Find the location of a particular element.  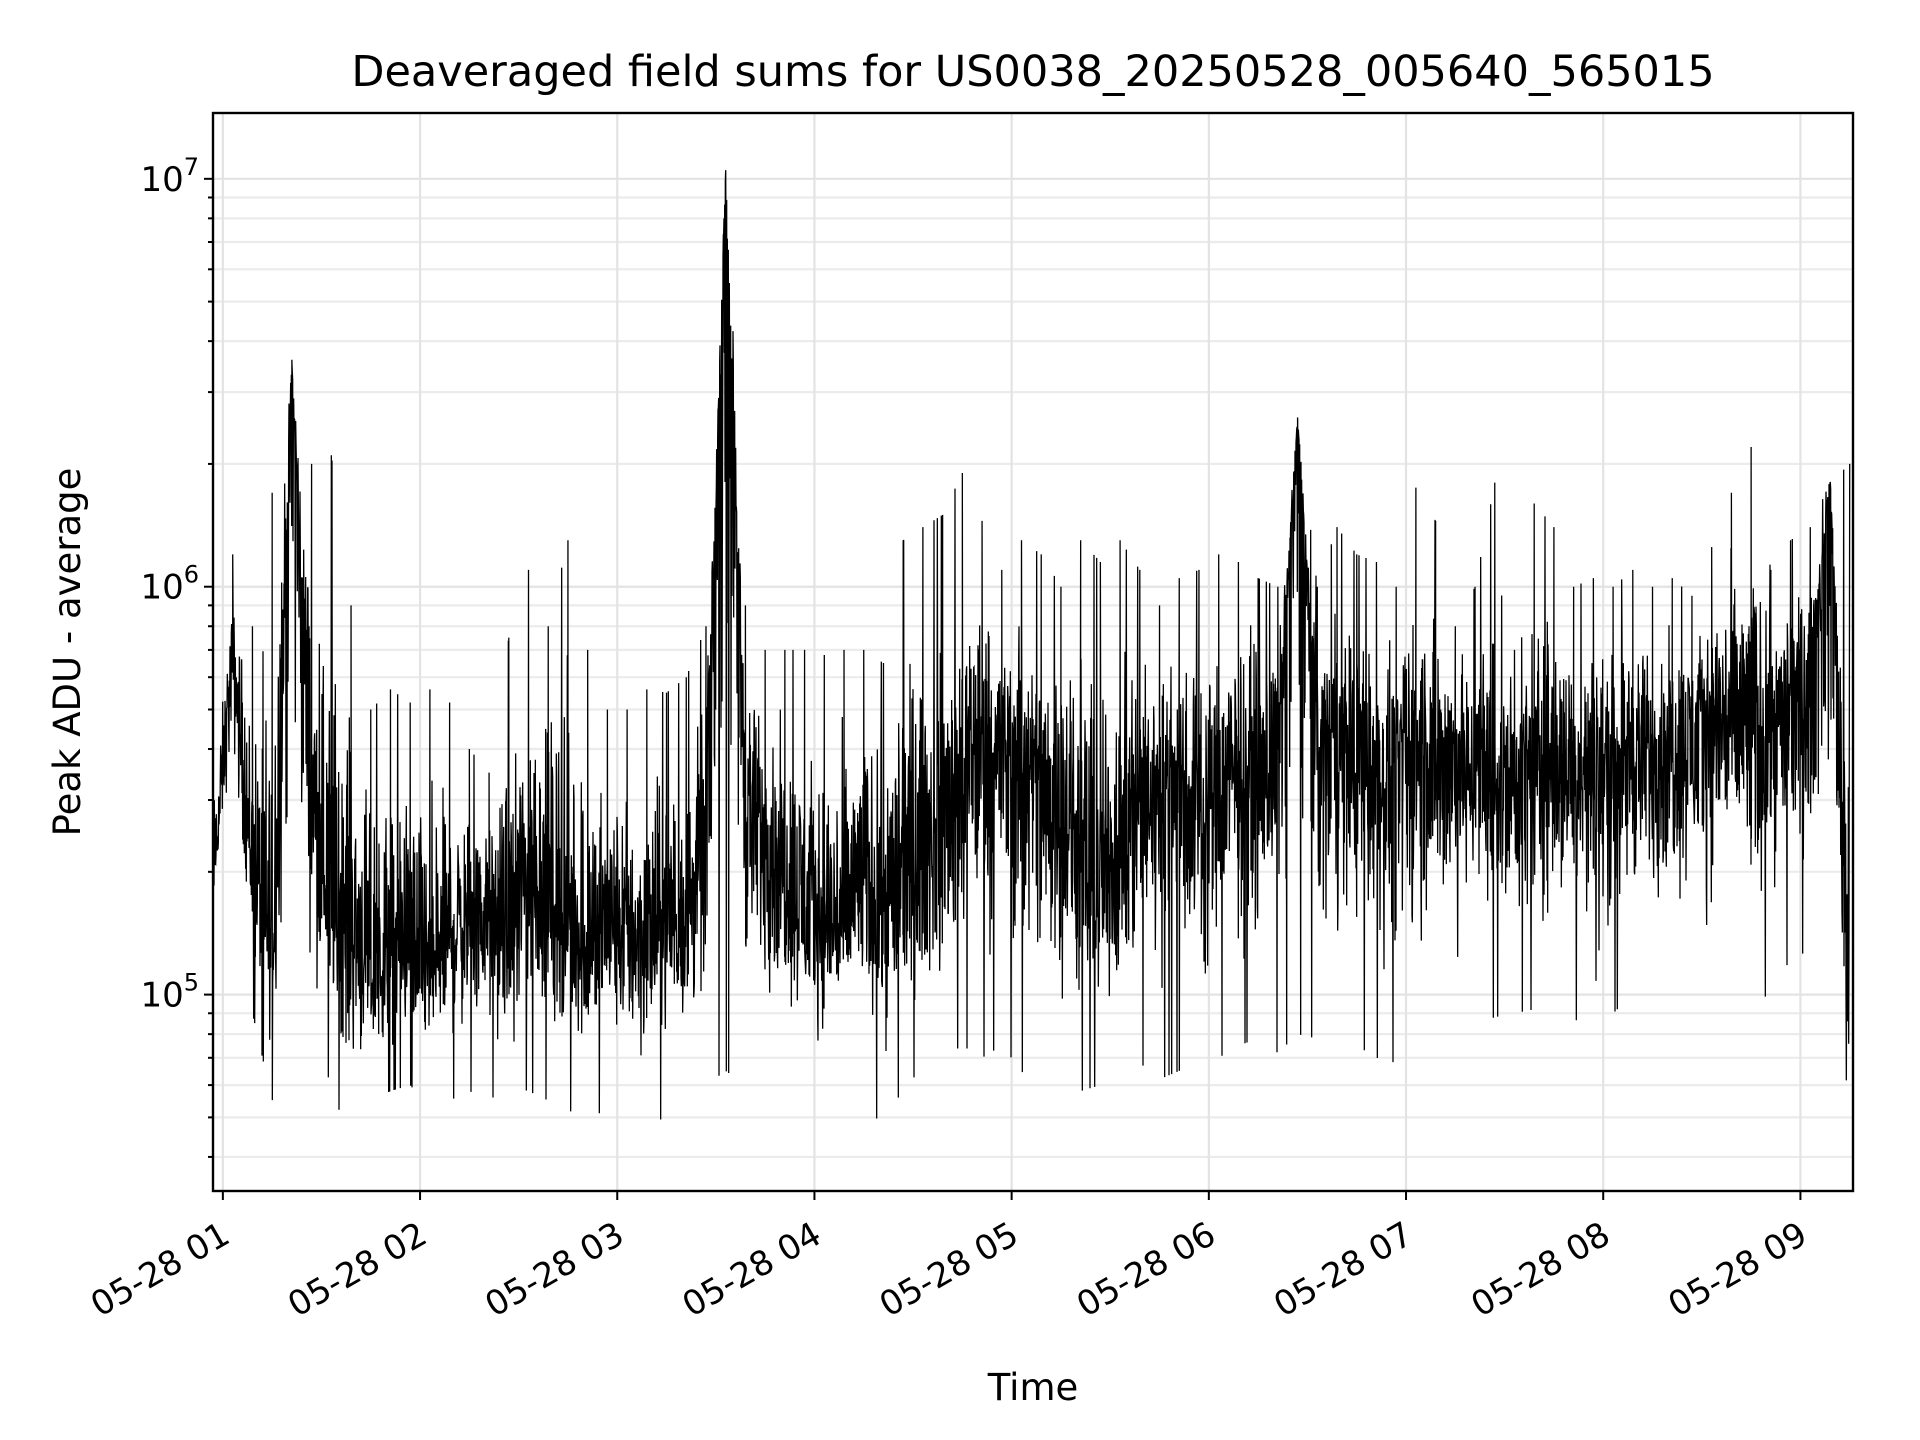

x-tick-label: 05-28 06 is located at coordinates (1146, 1269).